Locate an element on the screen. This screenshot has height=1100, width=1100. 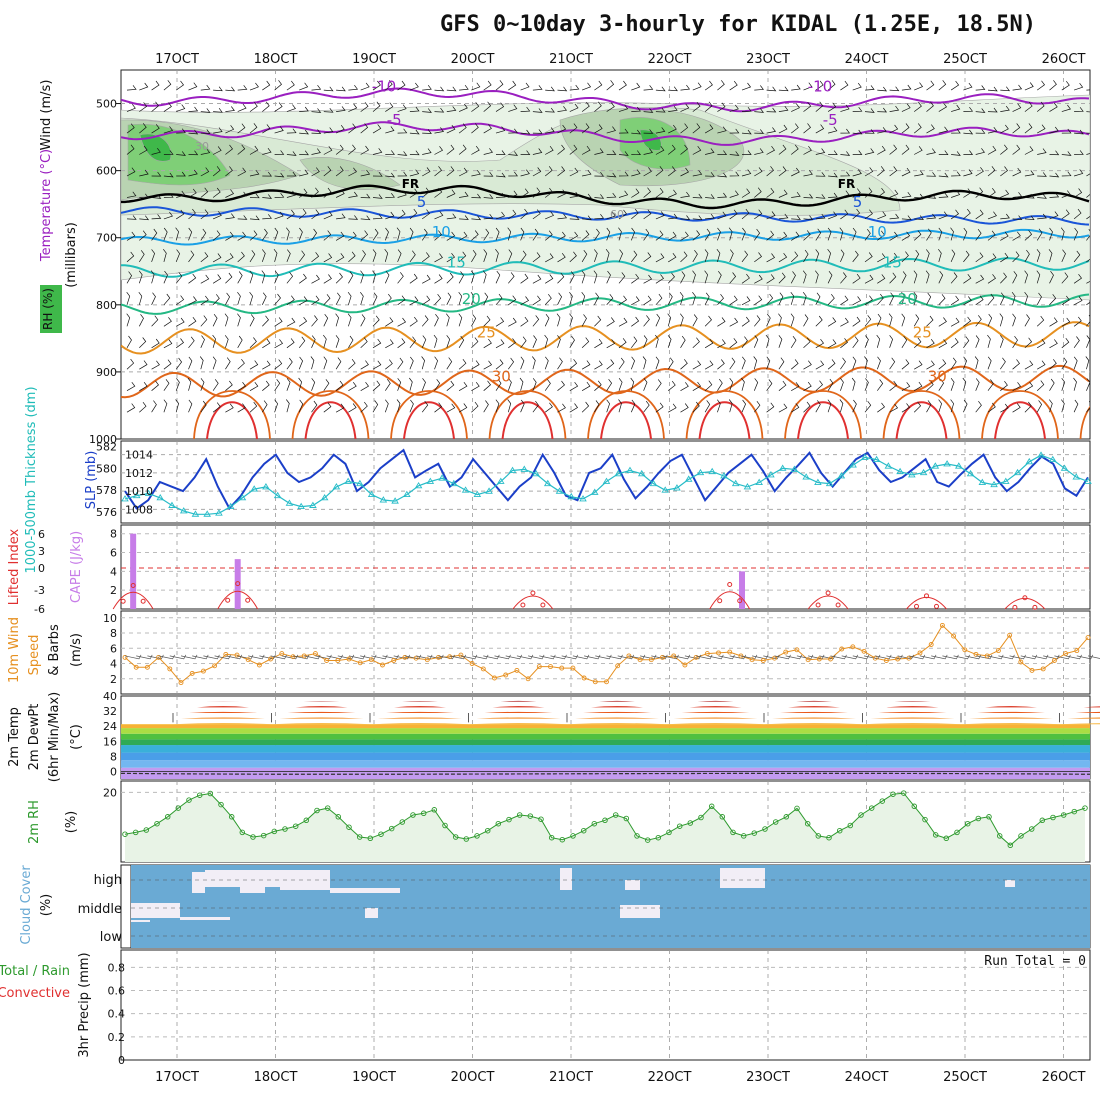
date-label-bottom: 18OCT is located at coordinates (276, 1077).